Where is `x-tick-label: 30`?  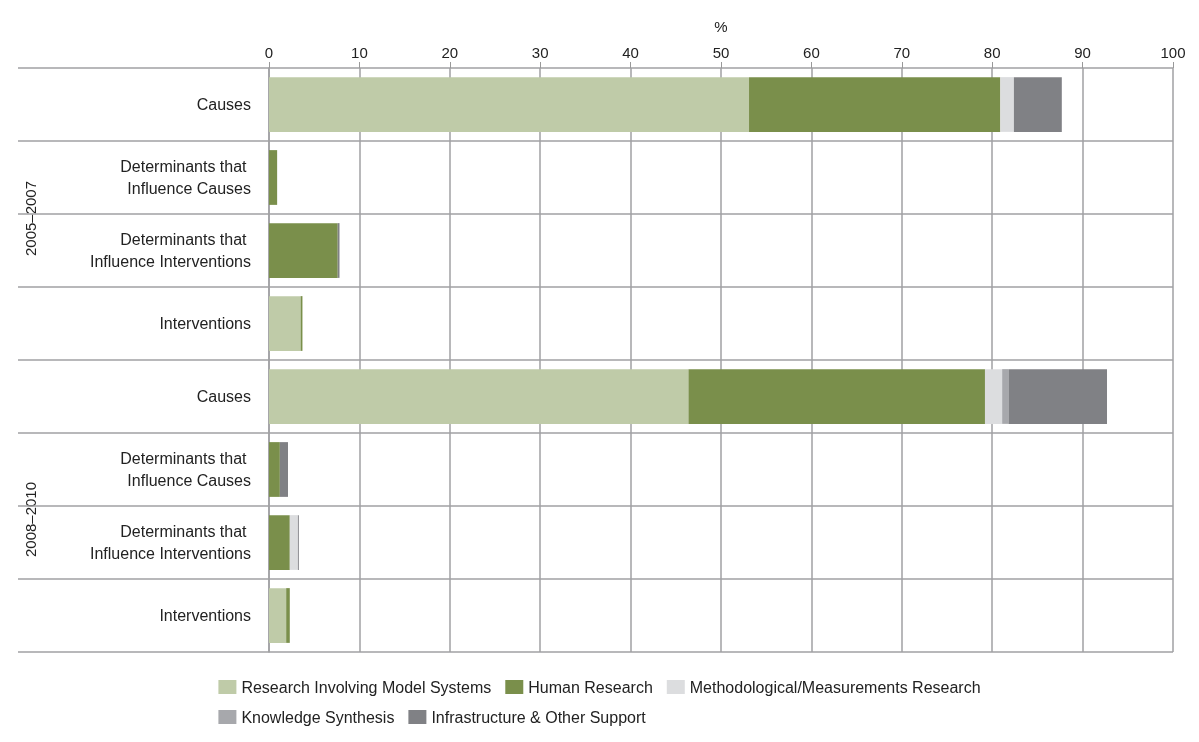 x-tick-label: 30 is located at coordinates (540, 52).